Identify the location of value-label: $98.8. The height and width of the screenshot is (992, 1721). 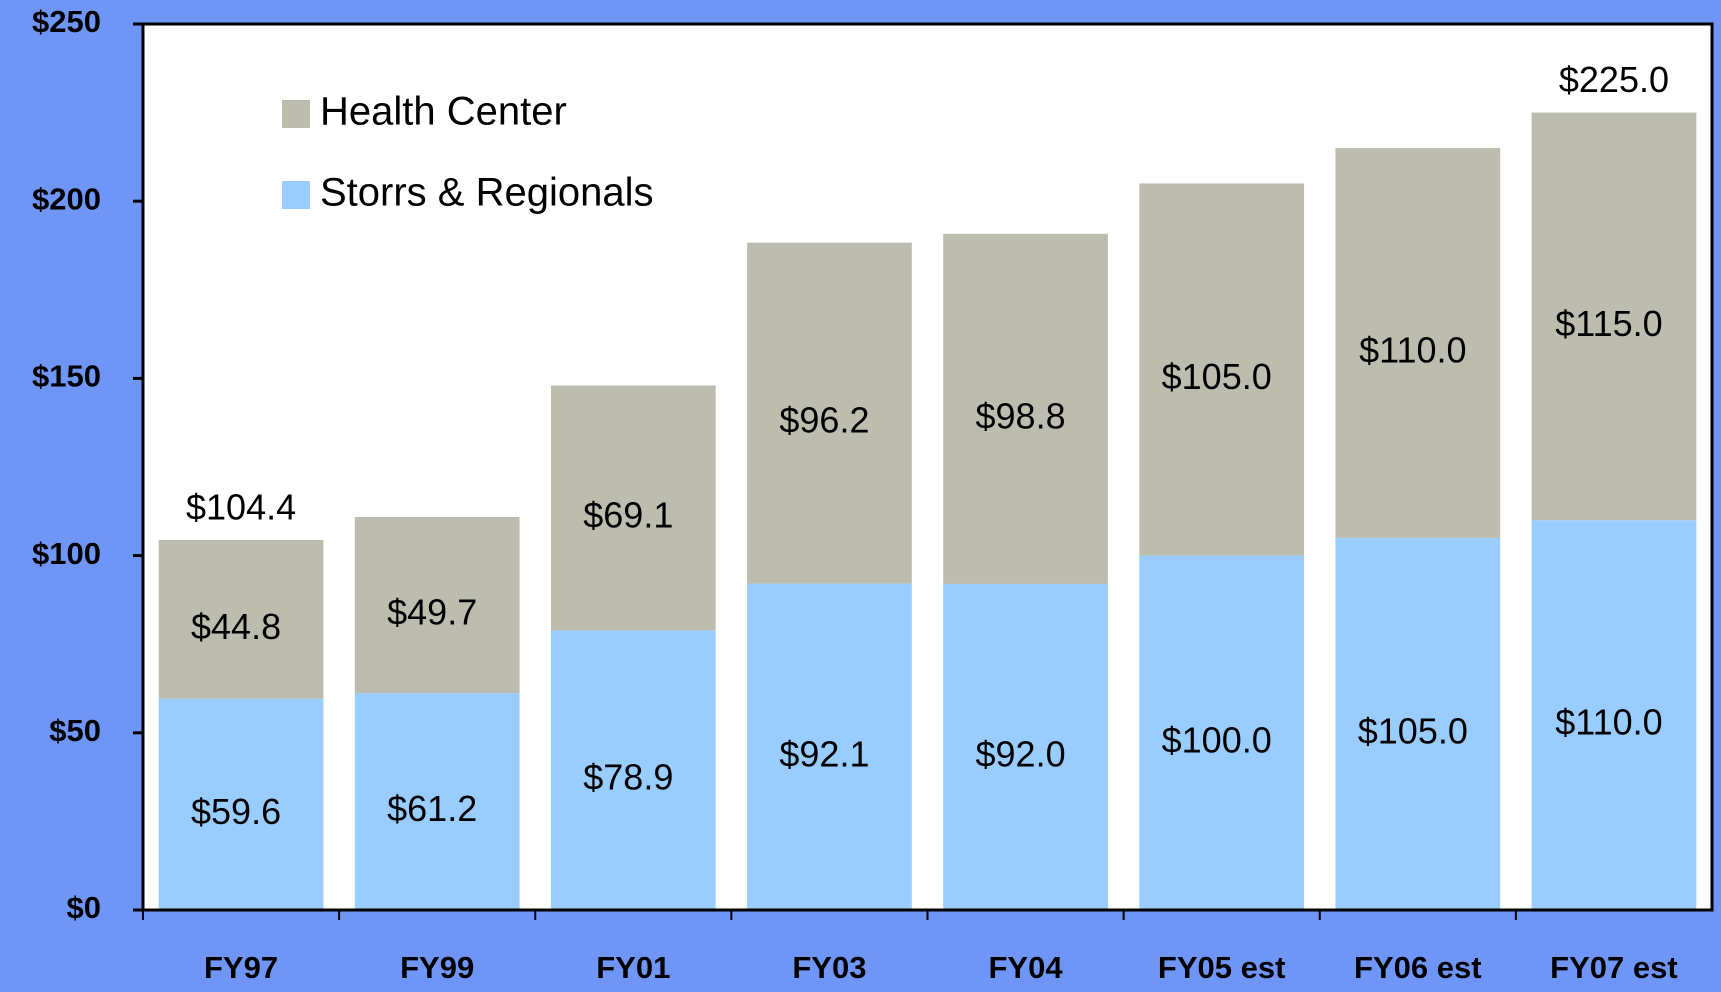
(1021, 415).